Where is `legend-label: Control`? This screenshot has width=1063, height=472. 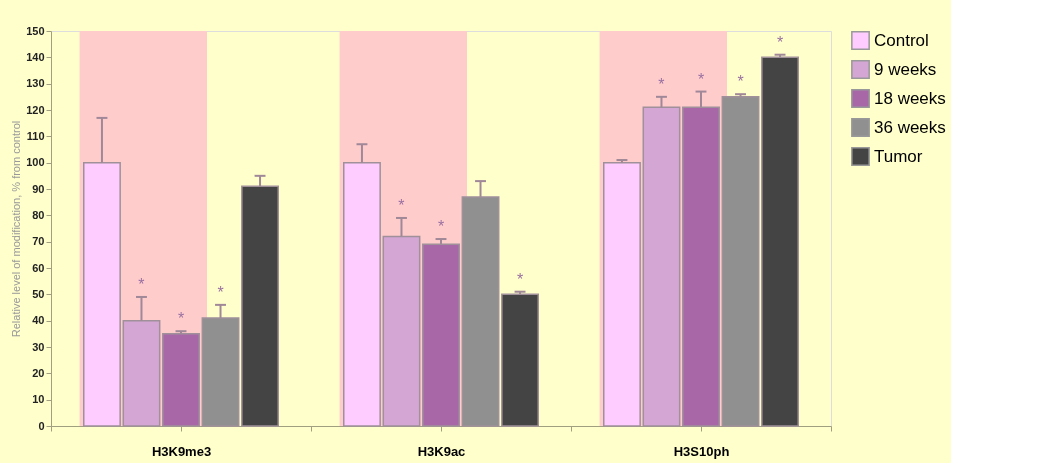
legend-label: Control is located at coordinates (901, 40).